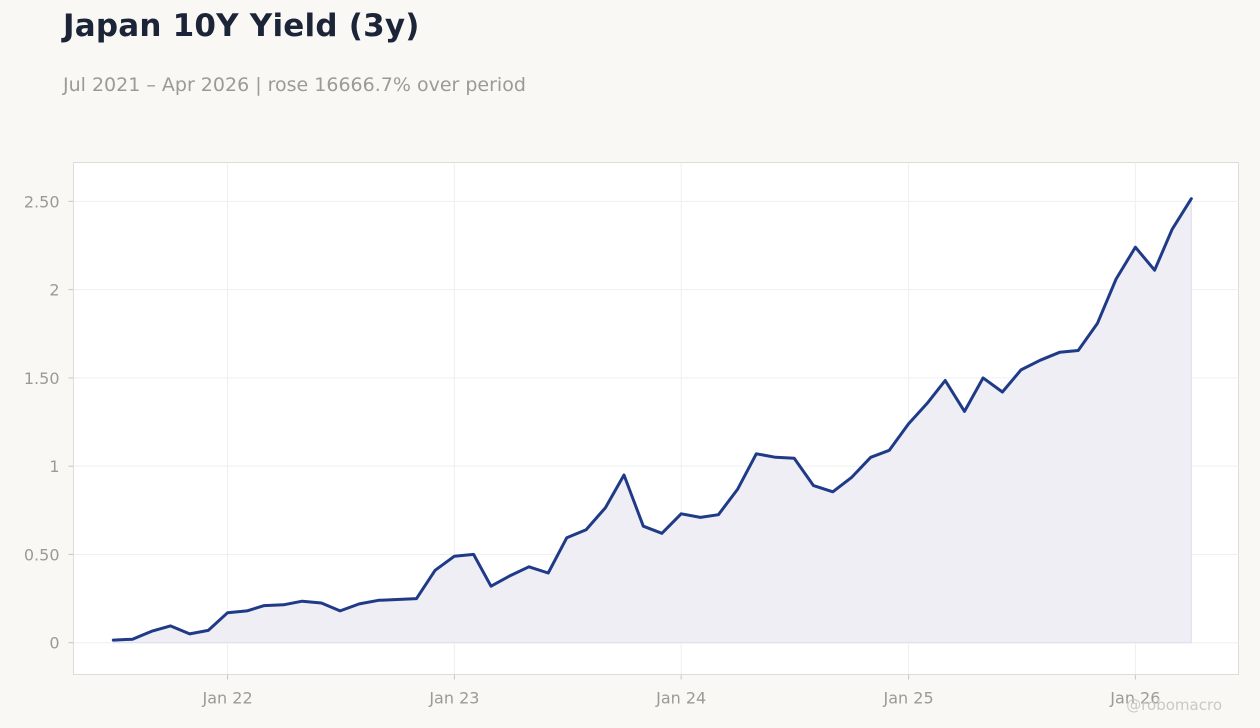  Describe the element at coordinates (227, 698) in the screenshot. I see `x-tick-label: Jan 22` at that location.